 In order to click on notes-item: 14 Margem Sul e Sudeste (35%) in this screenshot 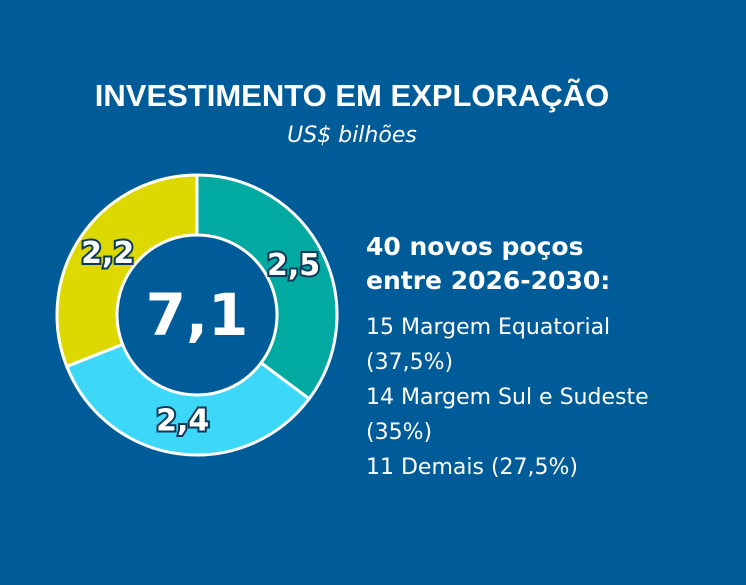, I will do `click(507, 415)`.